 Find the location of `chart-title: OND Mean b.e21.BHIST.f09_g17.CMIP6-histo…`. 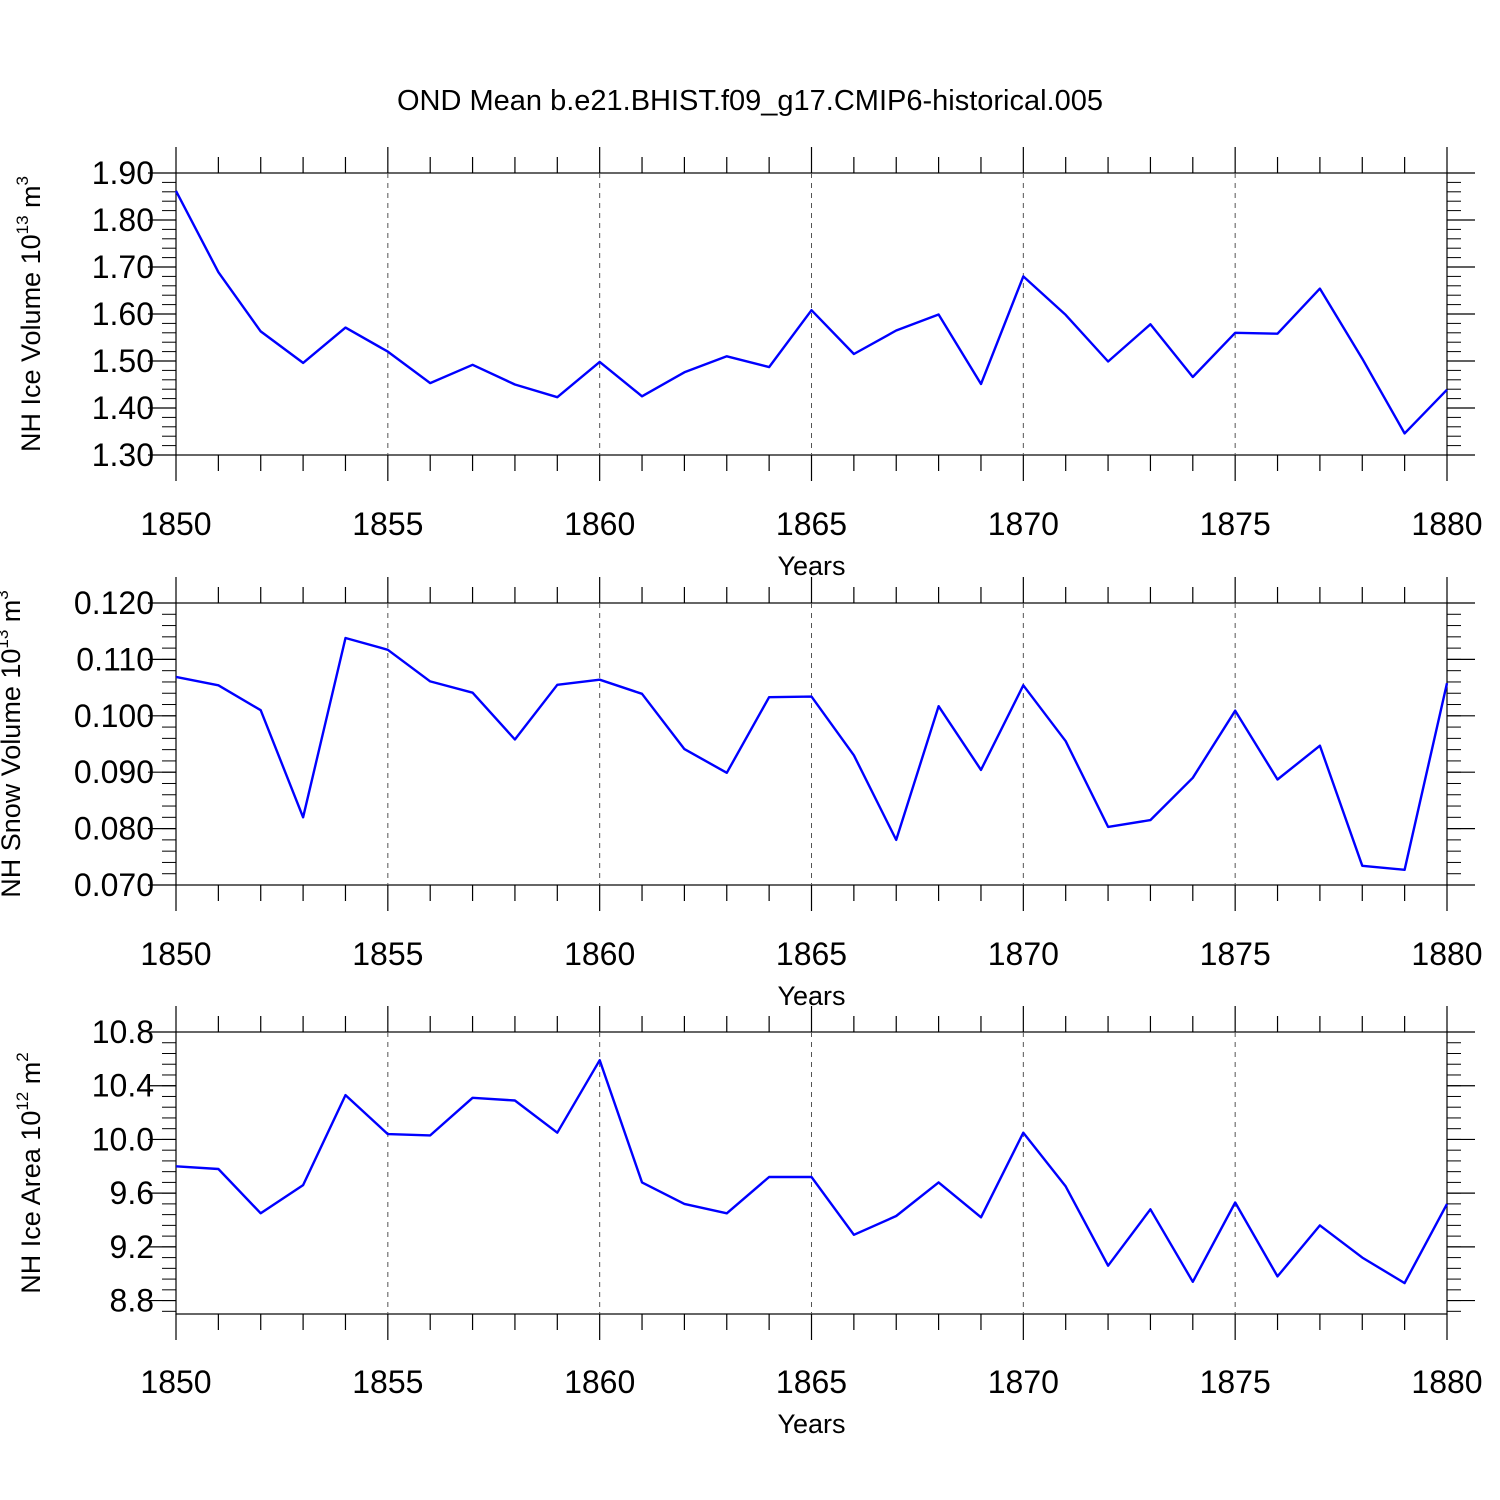

chart-title: OND Mean b.e21.BHIST.f09_g17.CMIP6-histo… is located at coordinates (750, 101).